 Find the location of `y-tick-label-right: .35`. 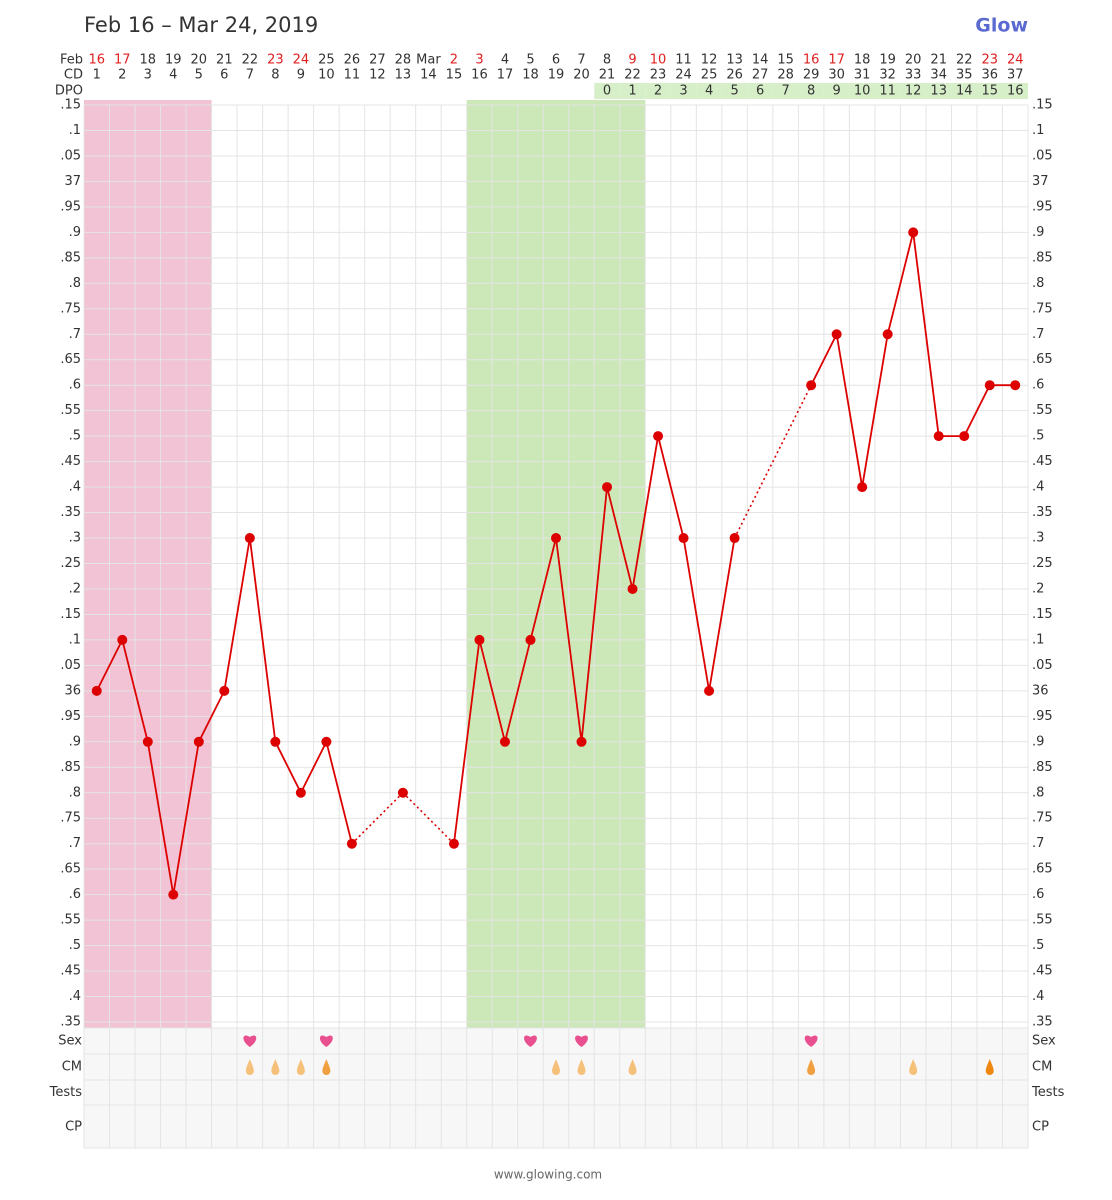

y-tick-label-right: .35 is located at coordinates (1042, 1022).